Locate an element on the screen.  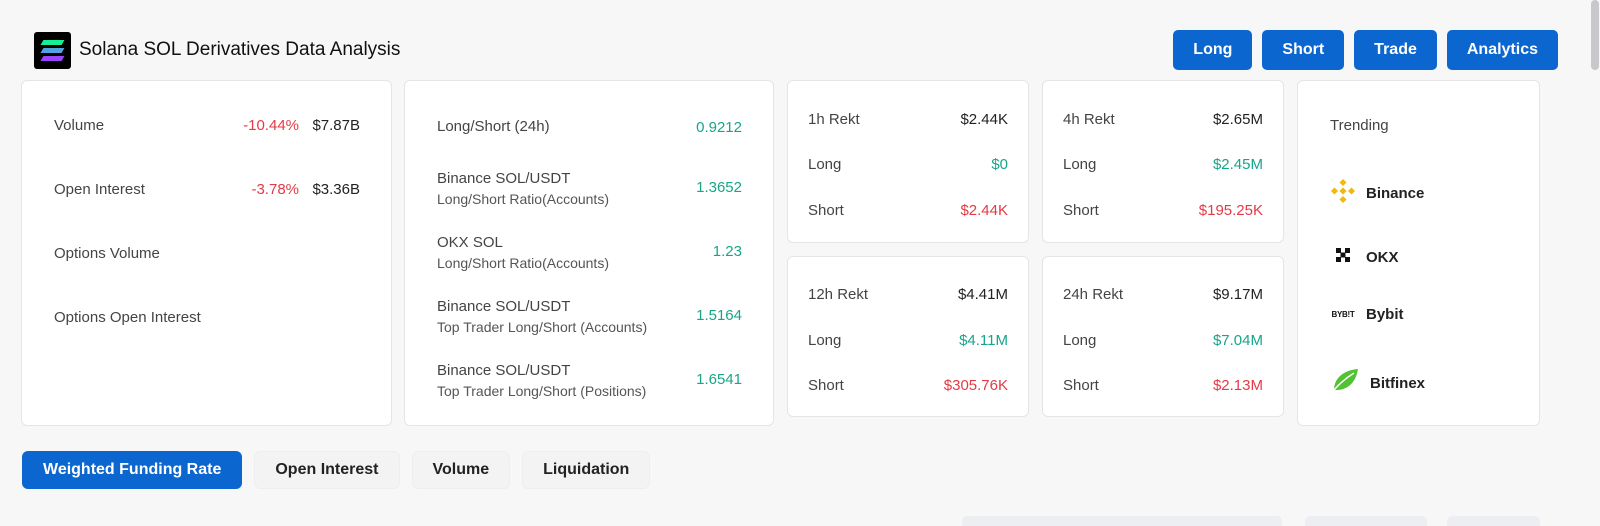
top-action-bar: Long Short Trade Analytics is located at coordinates (1365, 50).